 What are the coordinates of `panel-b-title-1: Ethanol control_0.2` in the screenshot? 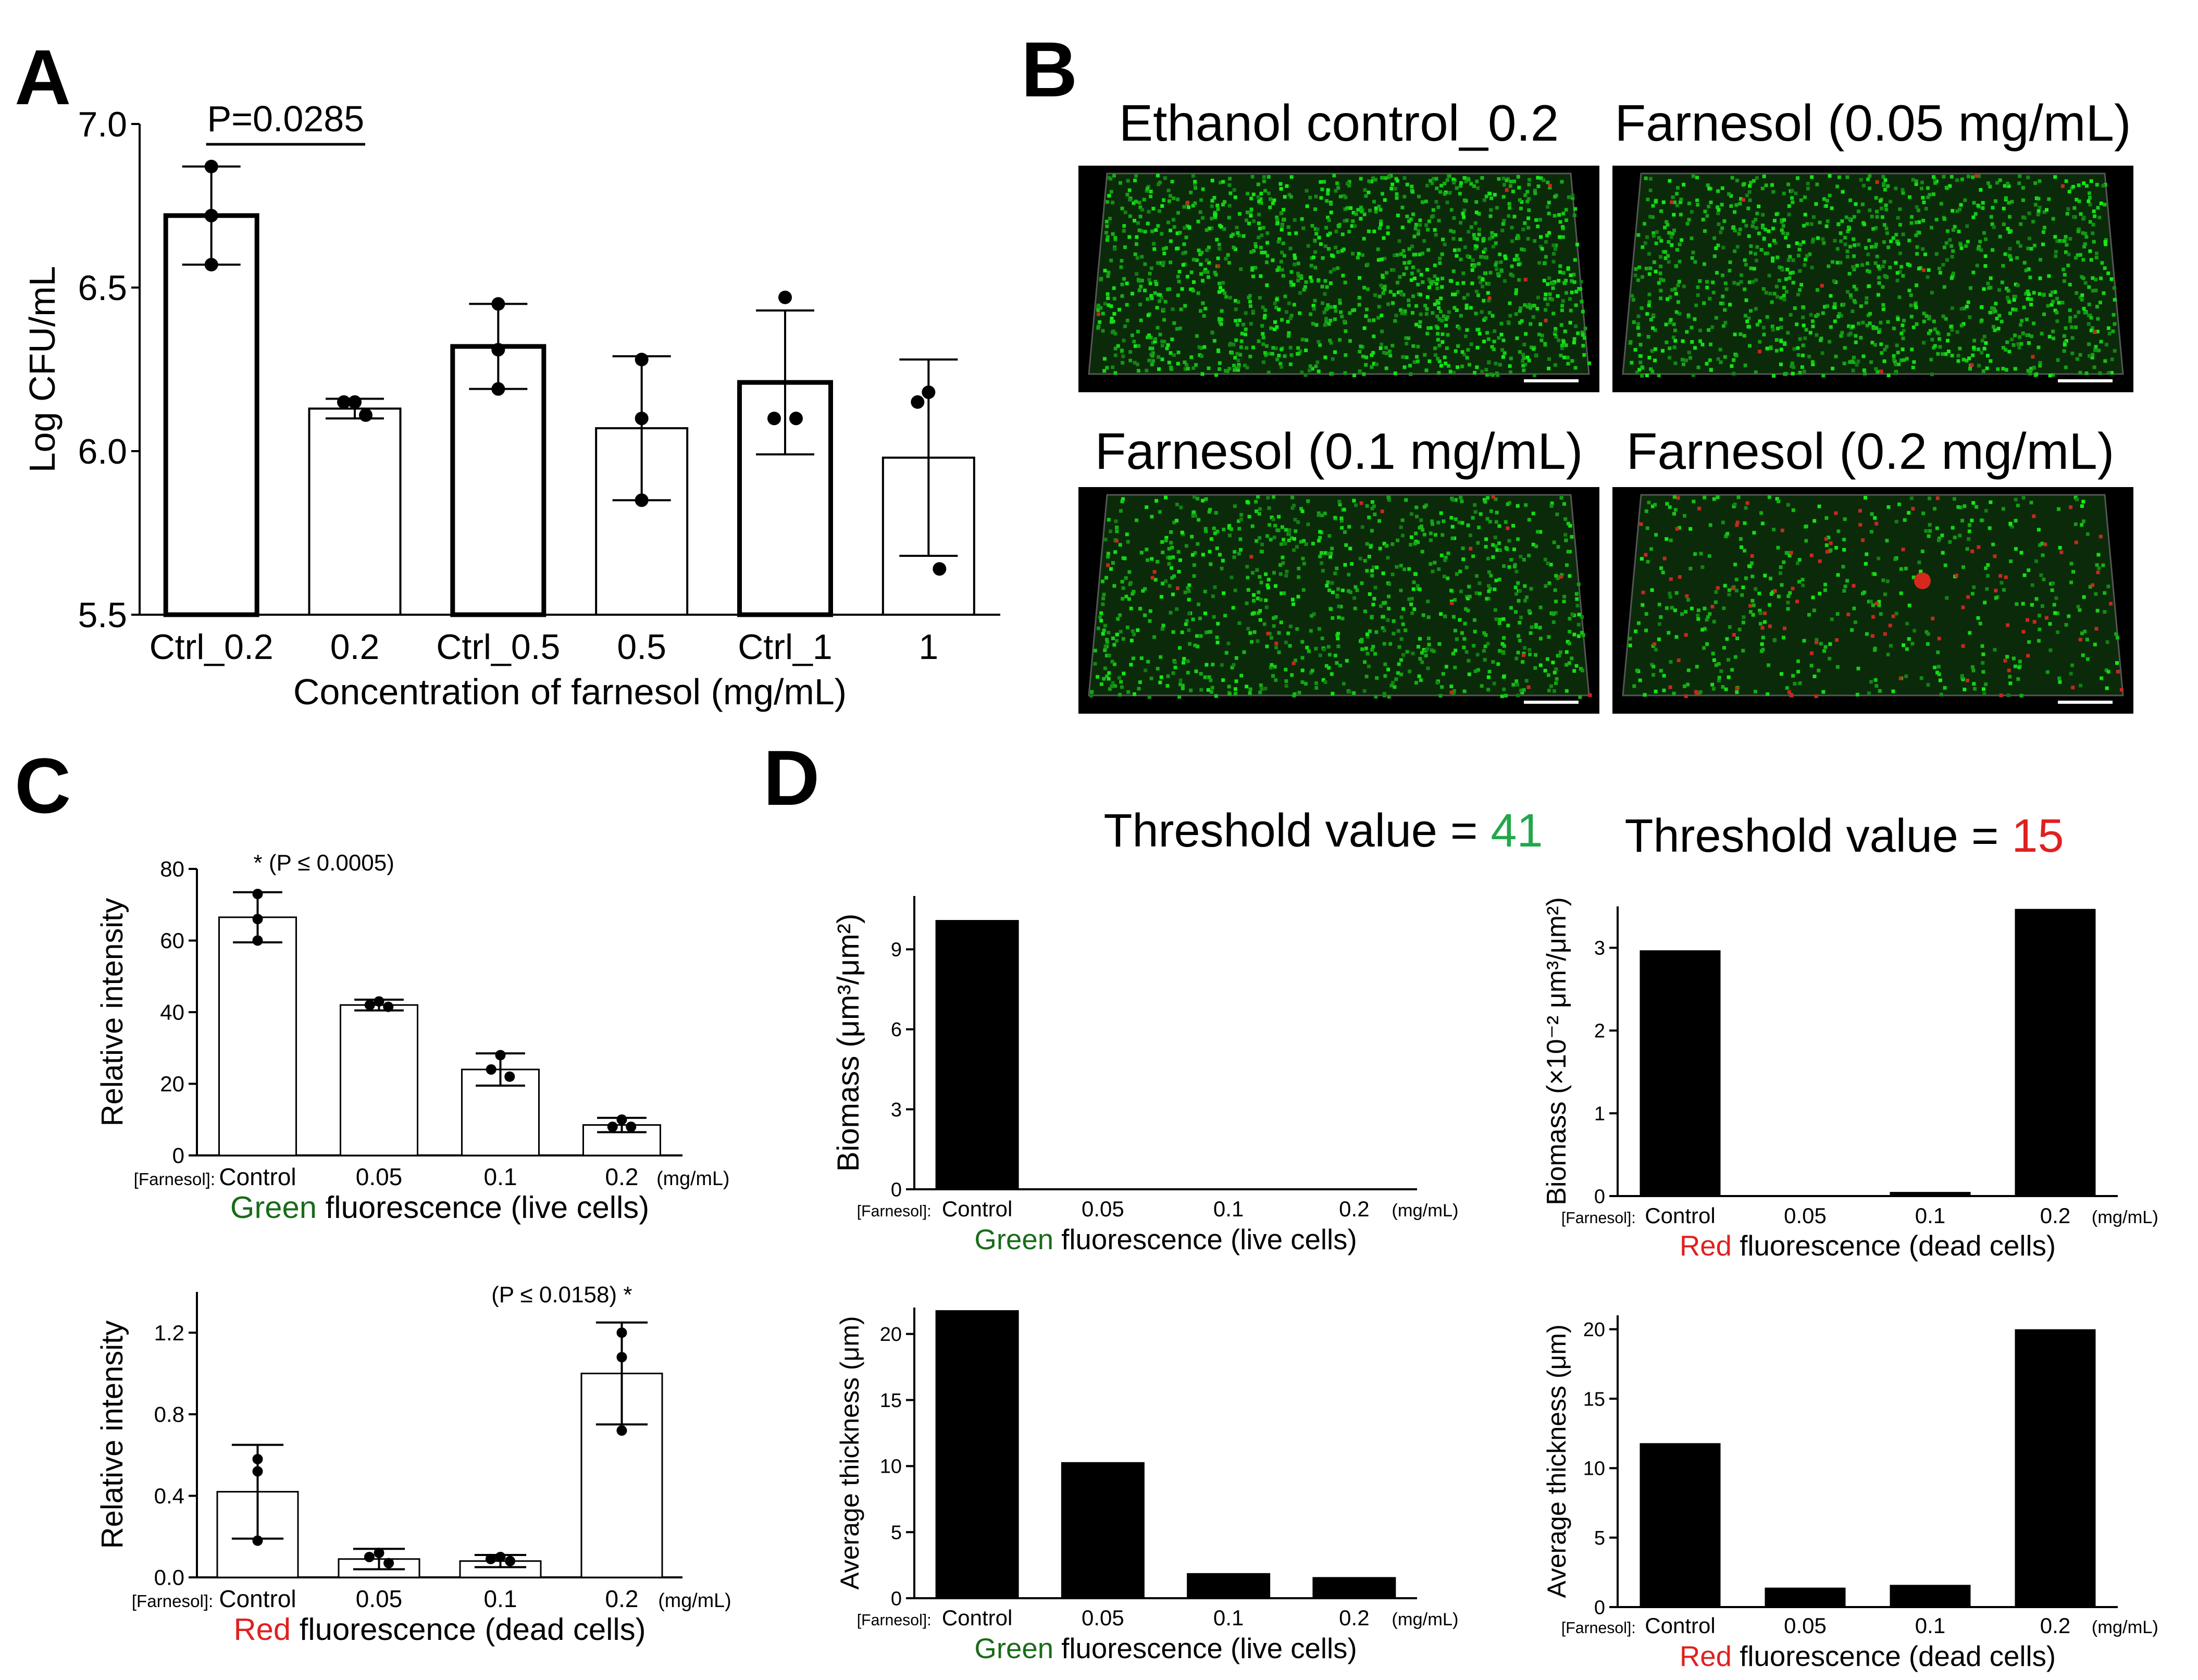 It's located at (1339, 123).